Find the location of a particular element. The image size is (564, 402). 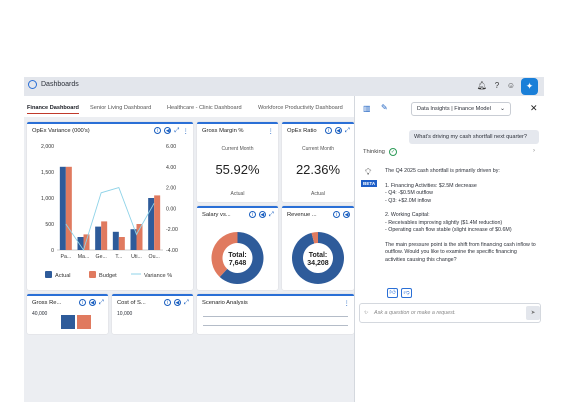

axis-tick: 10,000 is located at coordinates (125, 314).